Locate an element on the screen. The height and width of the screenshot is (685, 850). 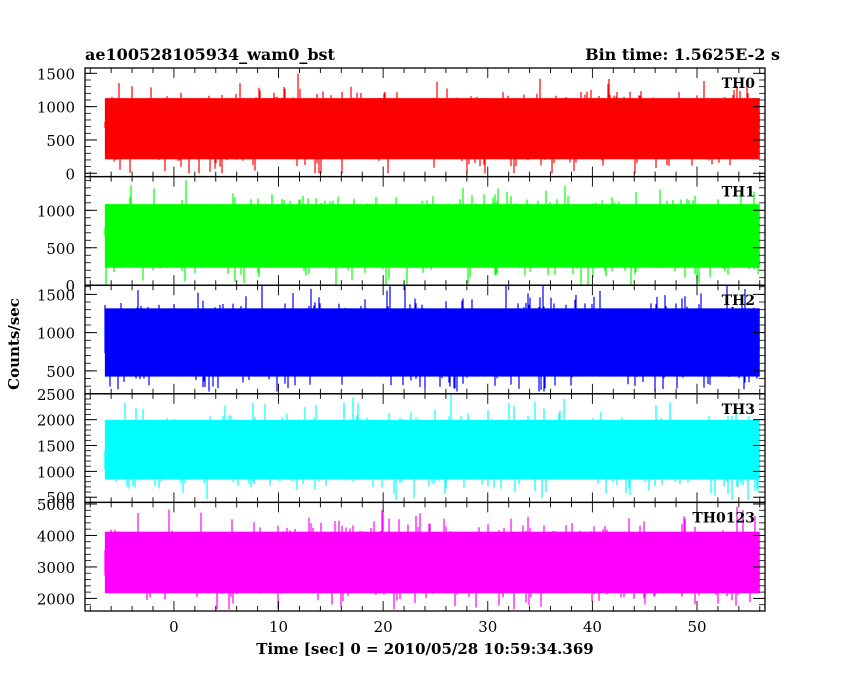
series-line-th3 is located at coordinates (432, 446).